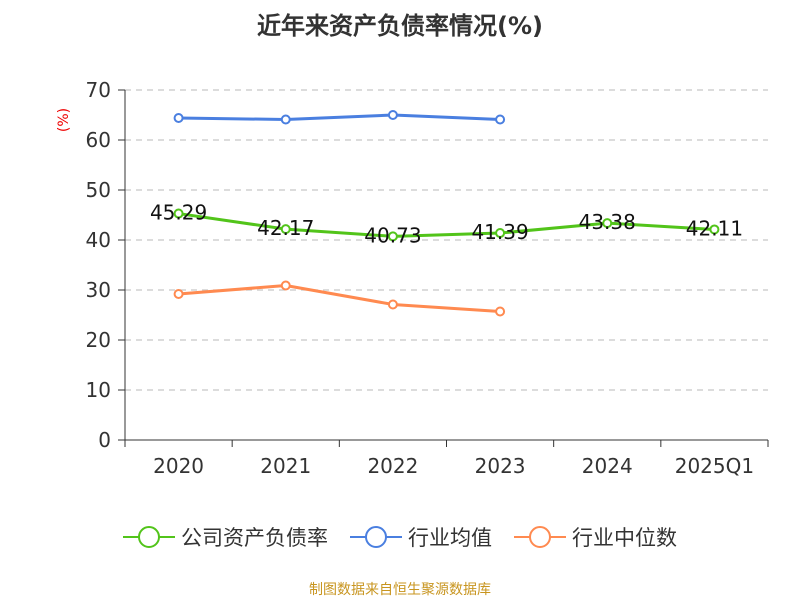  I want to click on source-note: 制图数据来自恒生聚源数据库, so click(400, 590).